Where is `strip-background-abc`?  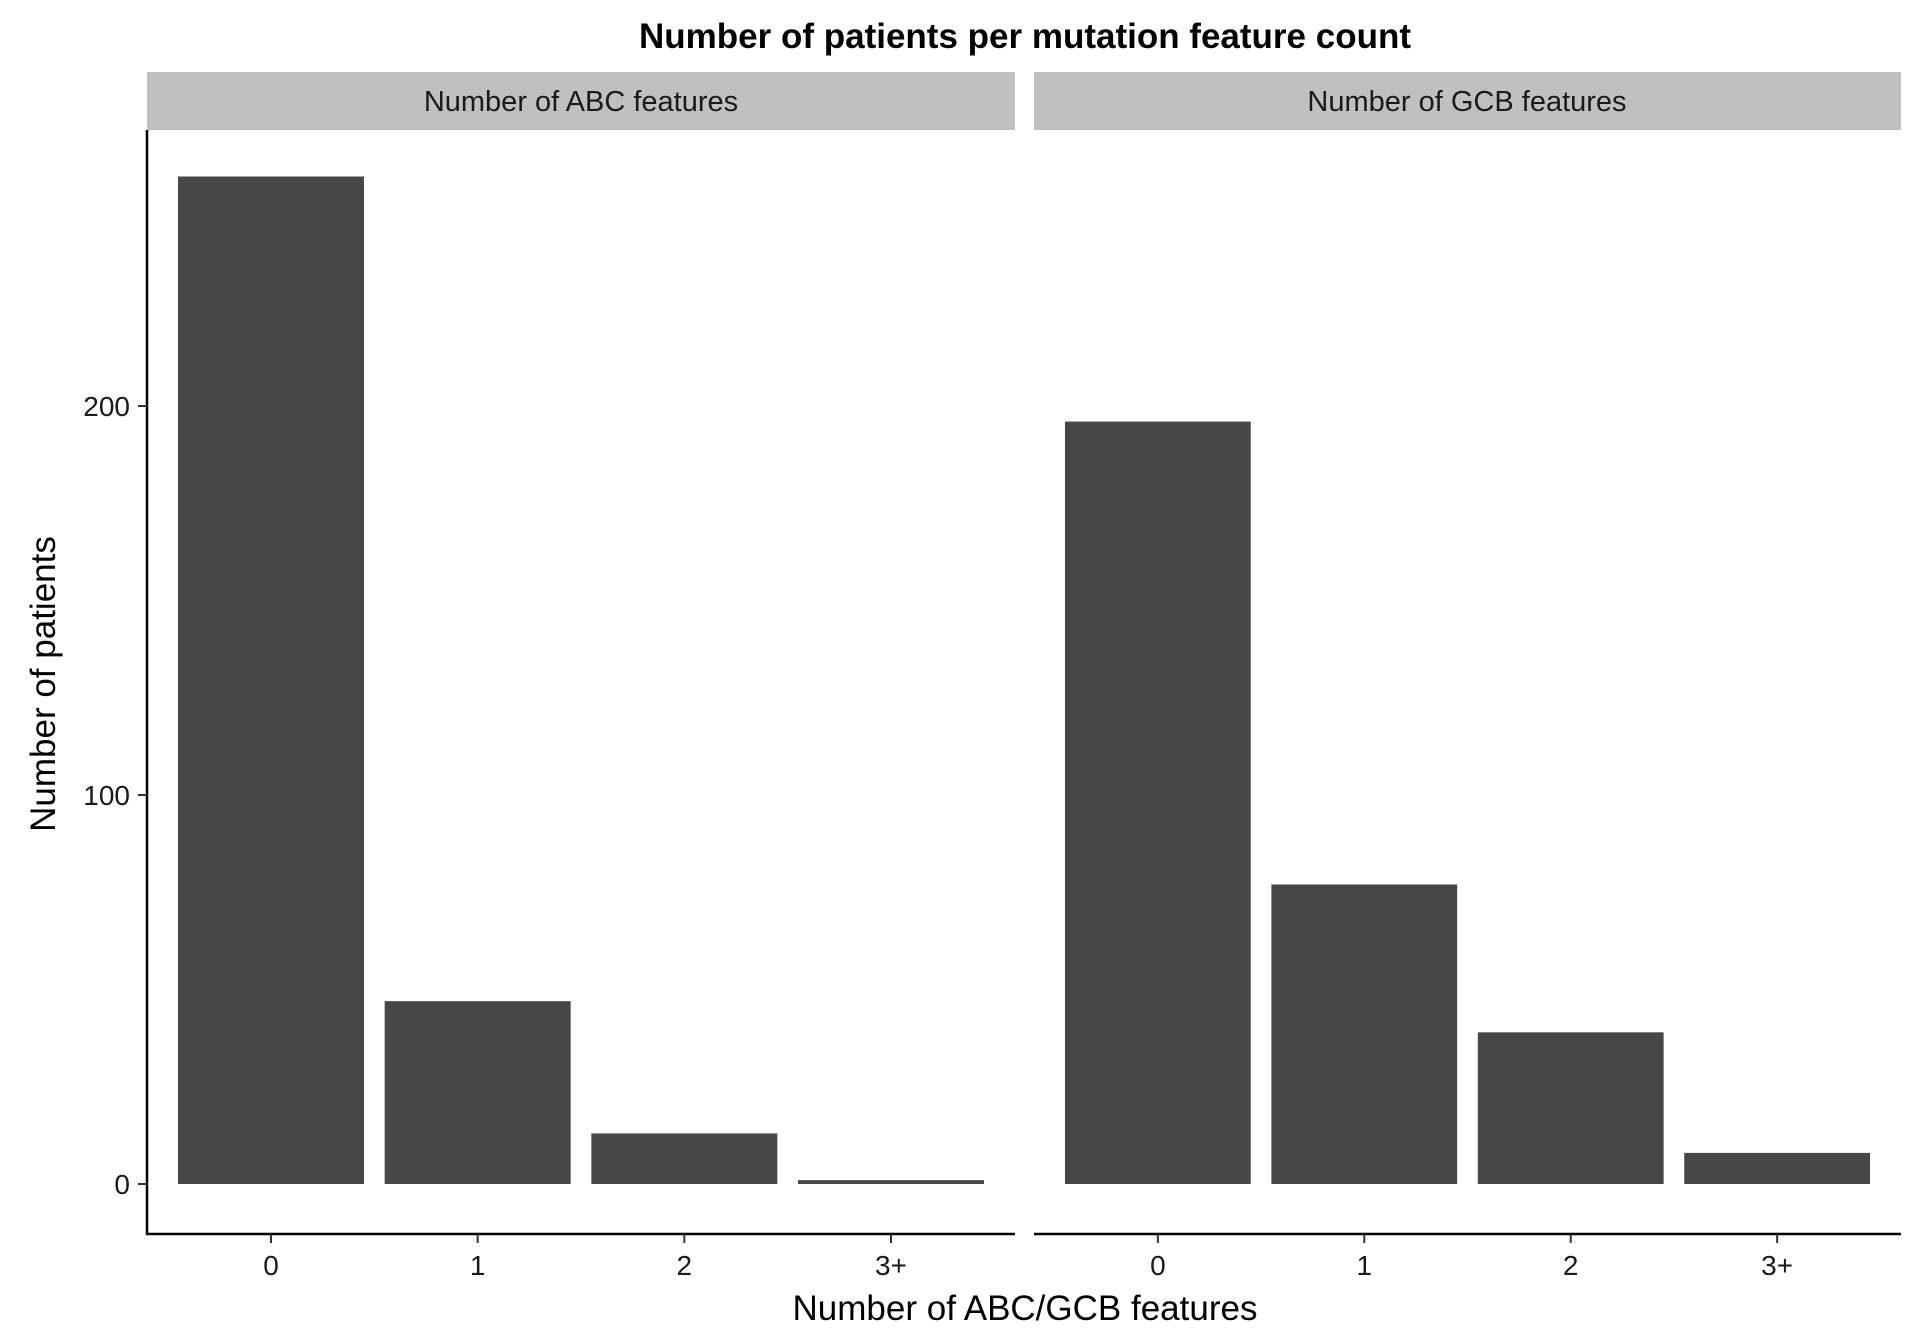
strip-background-abc is located at coordinates (581, 101).